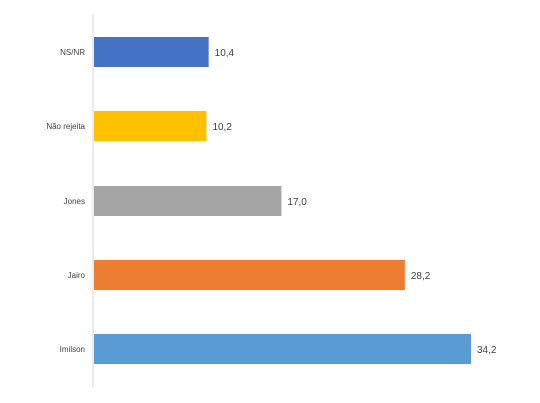  What do you see at coordinates (74, 201) in the screenshot?
I see `category-label-2: Jones` at bounding box center [74, 201].